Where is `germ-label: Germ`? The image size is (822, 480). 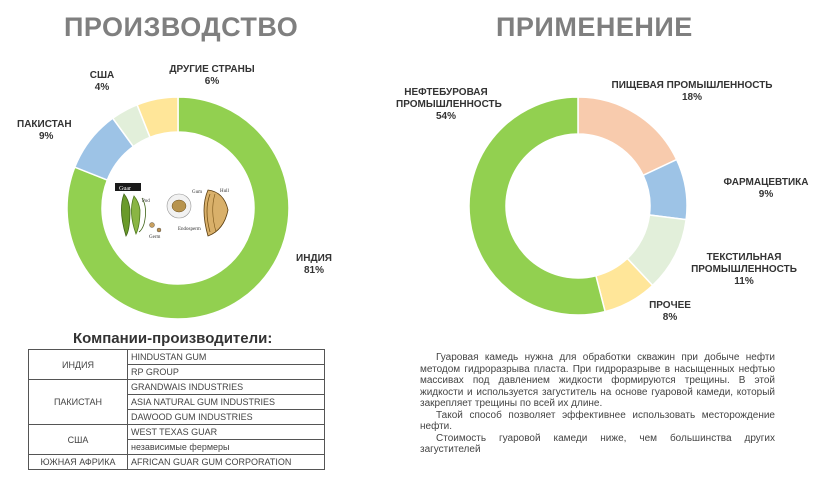
germ-label: Germ is located at coordinates (154, 237).